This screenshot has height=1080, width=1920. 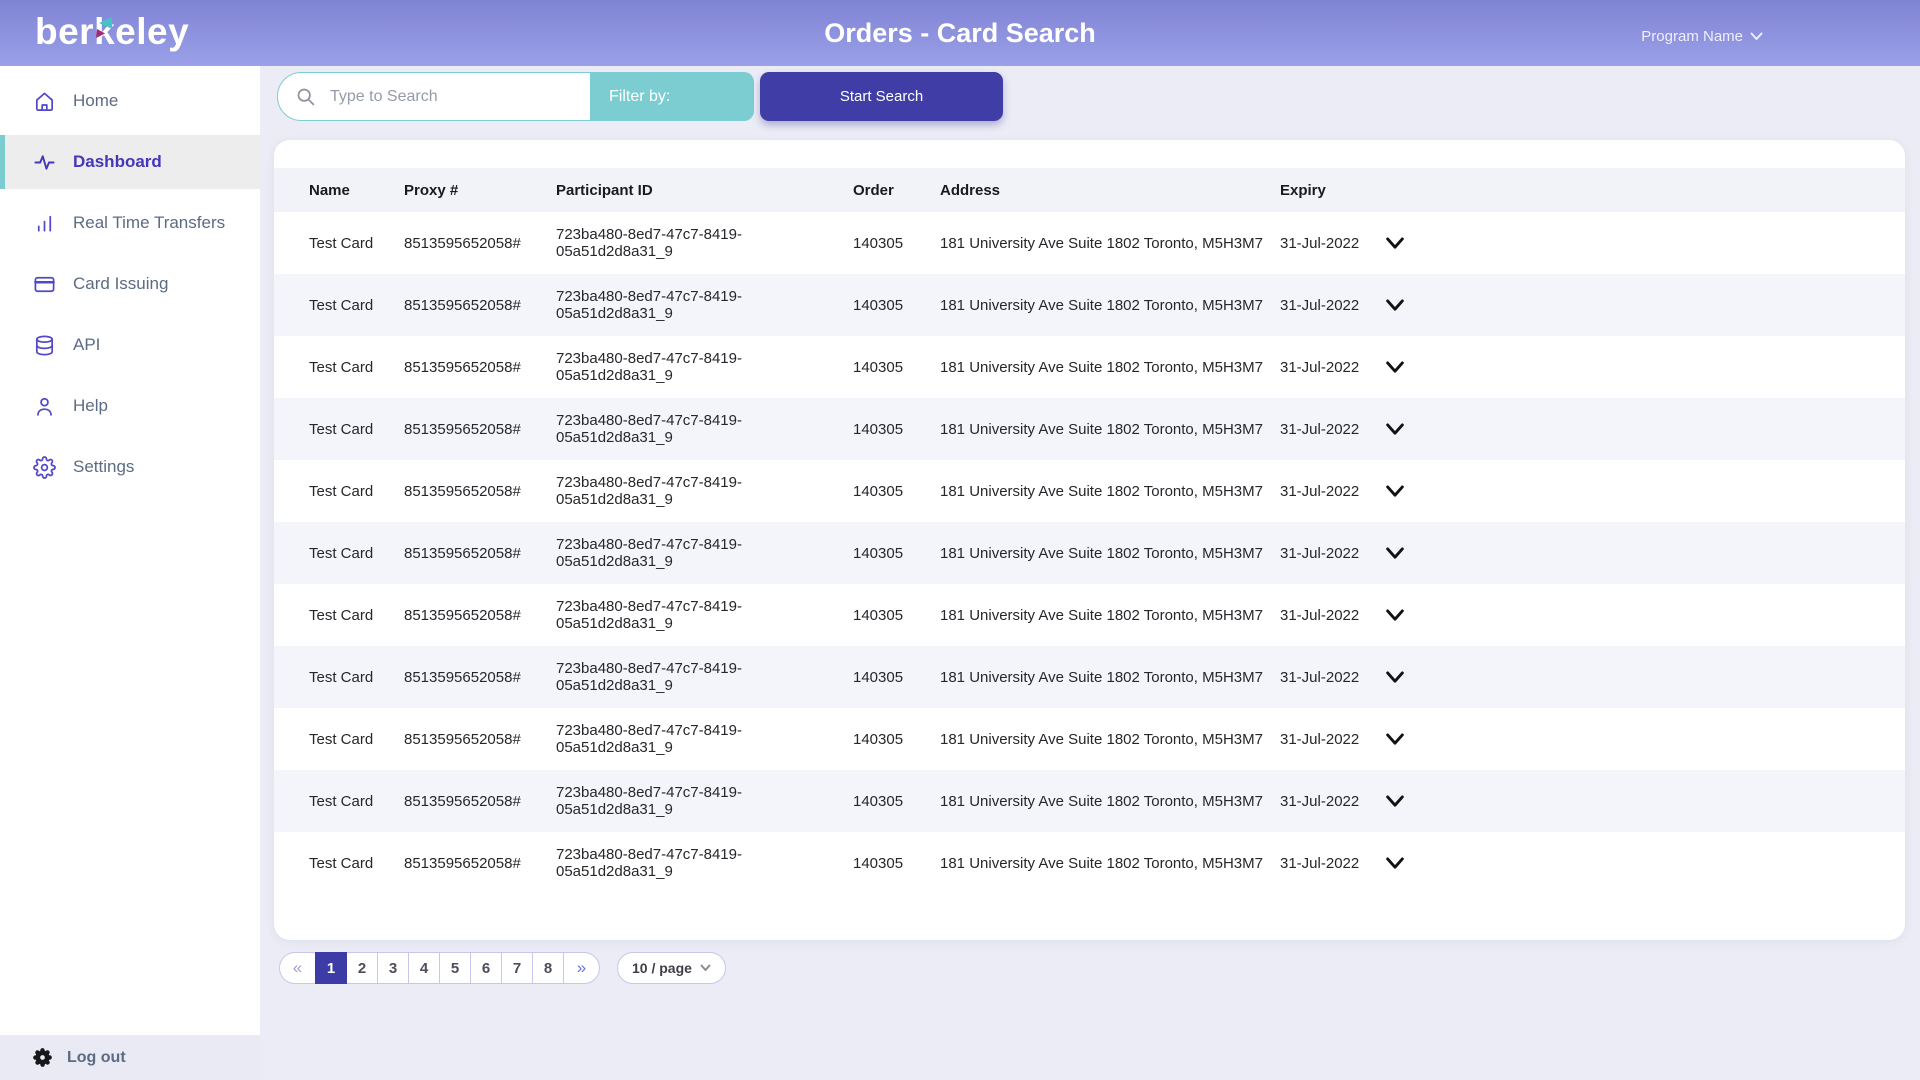 What do you see at coordinates (44, 101) in the screenshot?
I see `home-icon` at bounding box center [44, 101].